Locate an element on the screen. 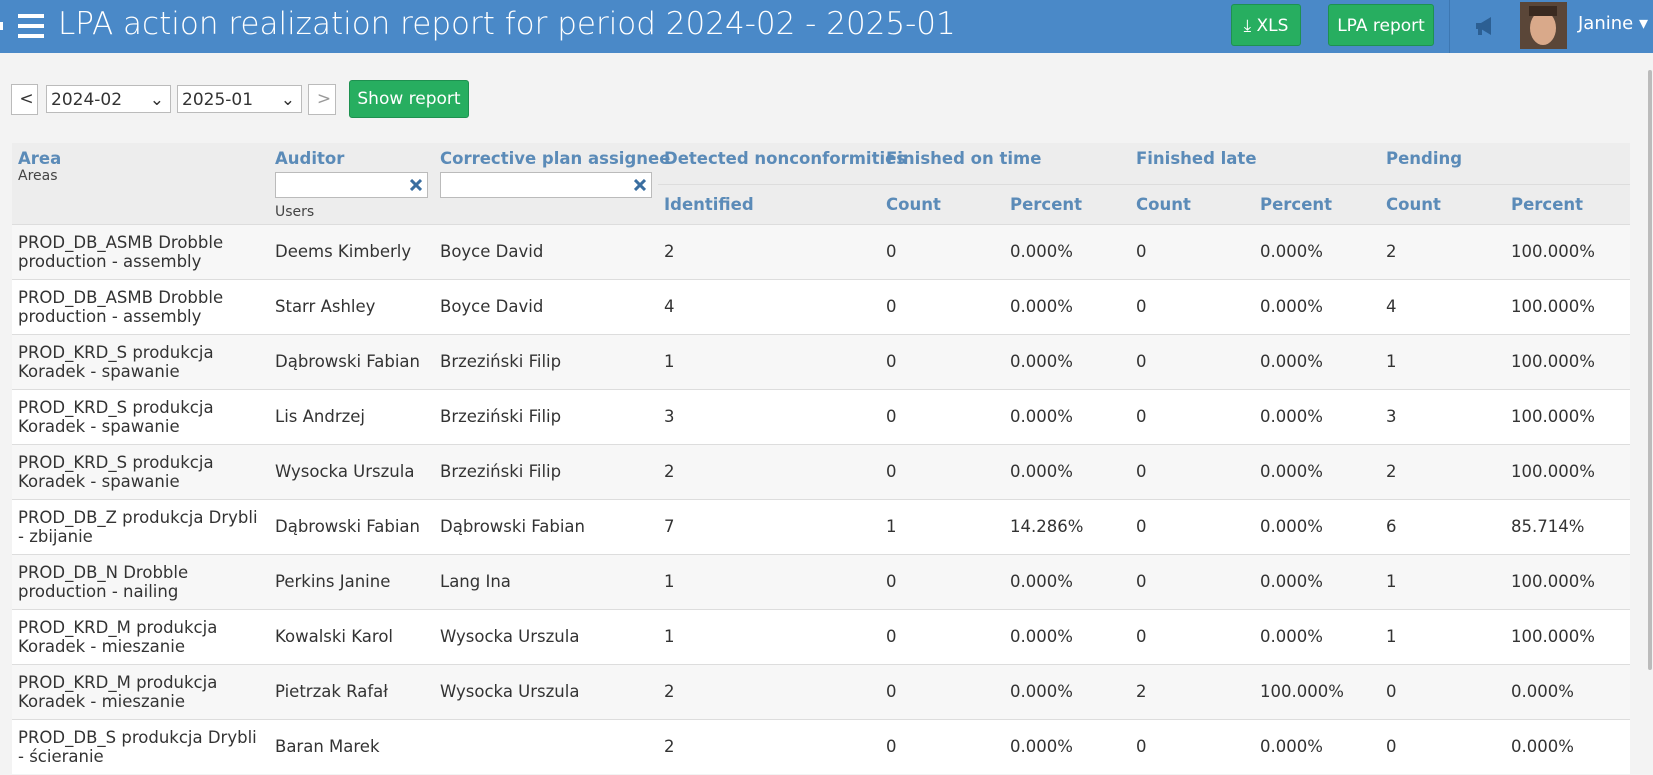 This screenshot has width=1653, height=775. assignee-header: Corrective plan assignee is located at coordinates (552, 183).